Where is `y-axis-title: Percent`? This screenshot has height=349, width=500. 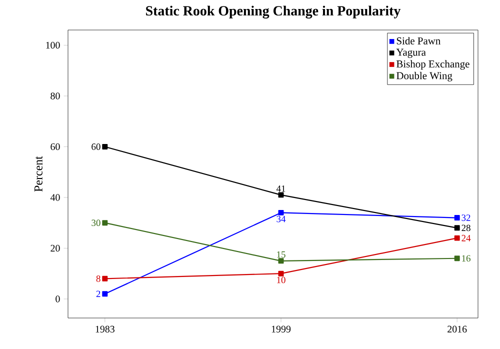
y-axis-title: Percent is located at coordinates (38, 174).